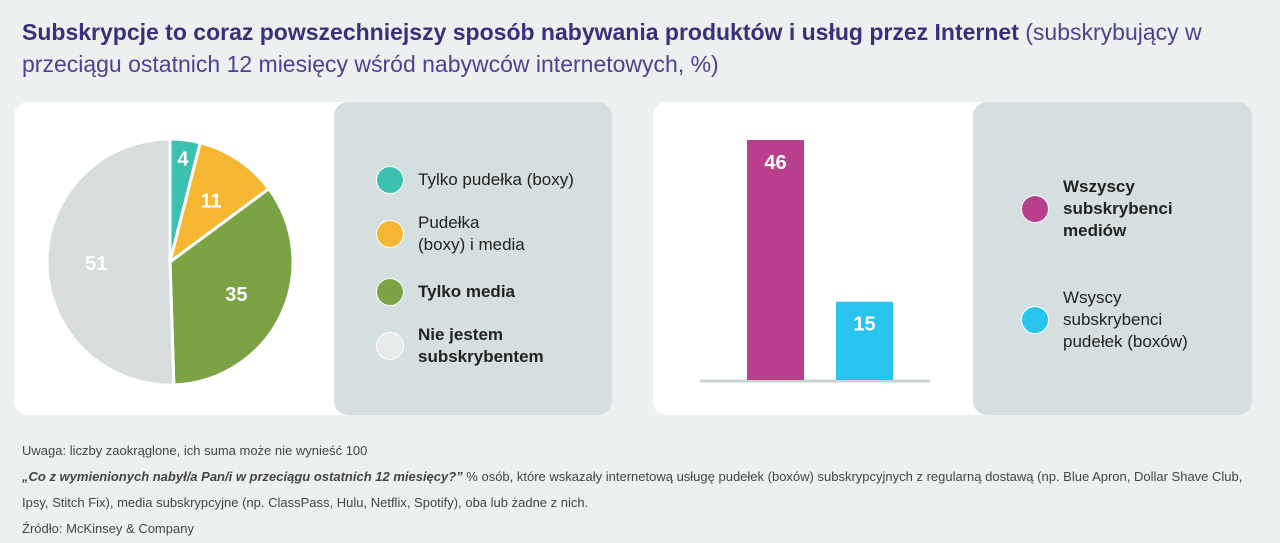 The width and height of the screenshot is (1280, 543). I want to click on slice-label: 51, so click(96, 264).